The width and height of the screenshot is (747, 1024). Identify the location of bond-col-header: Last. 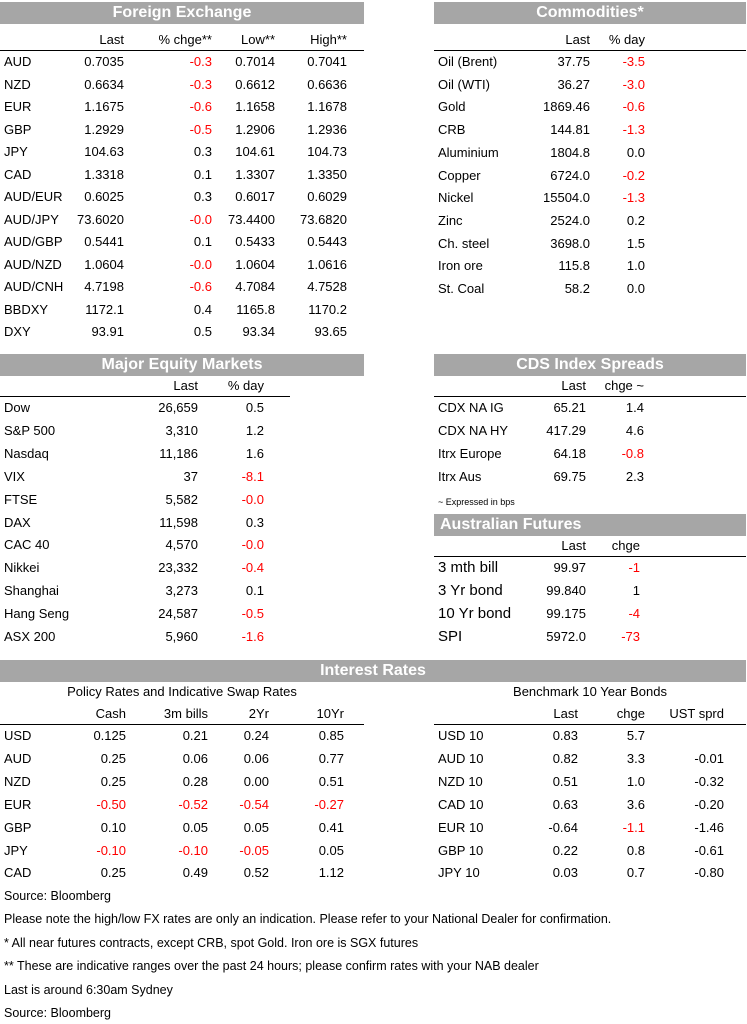
(565, 713).